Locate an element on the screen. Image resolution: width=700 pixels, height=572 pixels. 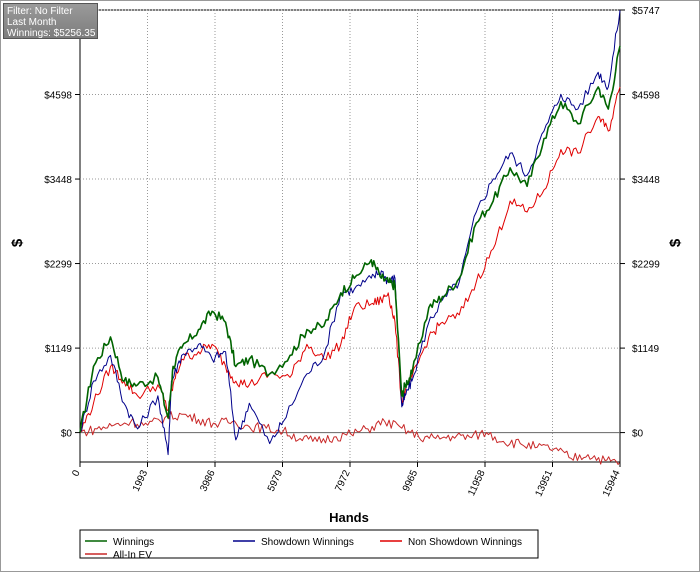
x-axis-label: Hands is located at coordinates (349, 517).